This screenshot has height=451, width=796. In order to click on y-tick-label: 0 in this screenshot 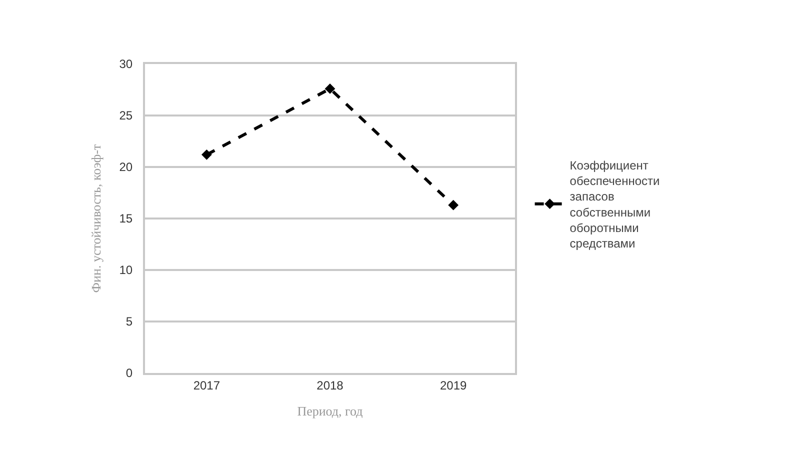, I will do `click(129, 373)`.